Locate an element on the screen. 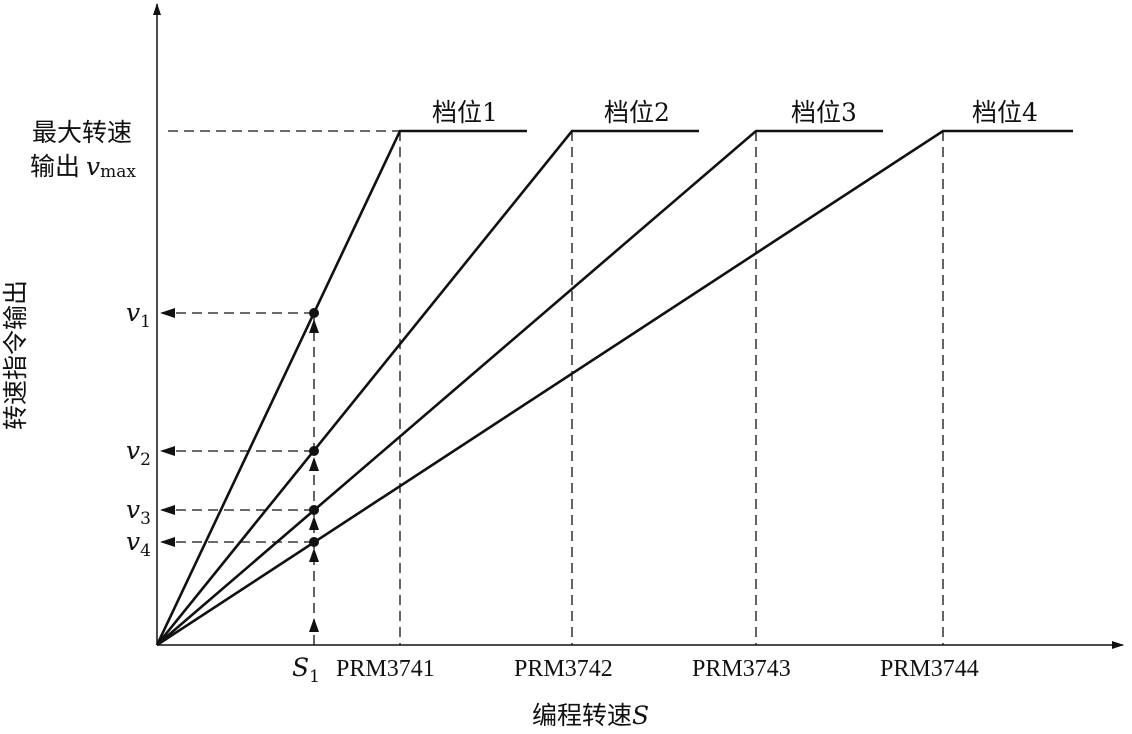  v1-subscript: 1 is located at coordinates (145, 322).